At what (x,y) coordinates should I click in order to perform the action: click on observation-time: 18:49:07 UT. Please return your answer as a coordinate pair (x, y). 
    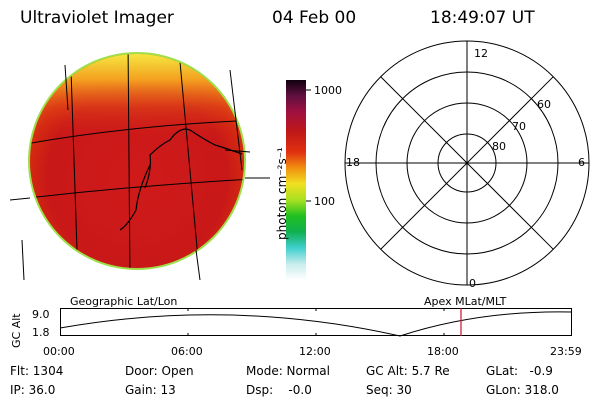
    Looking at the image, I should click on (482, 18).